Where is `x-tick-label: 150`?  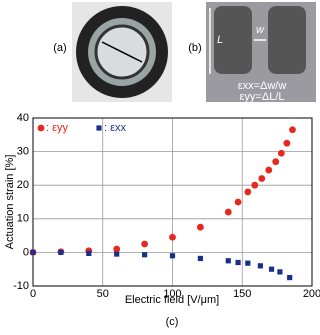
x-tick-label: 150 is located at coordinates (242, 294).